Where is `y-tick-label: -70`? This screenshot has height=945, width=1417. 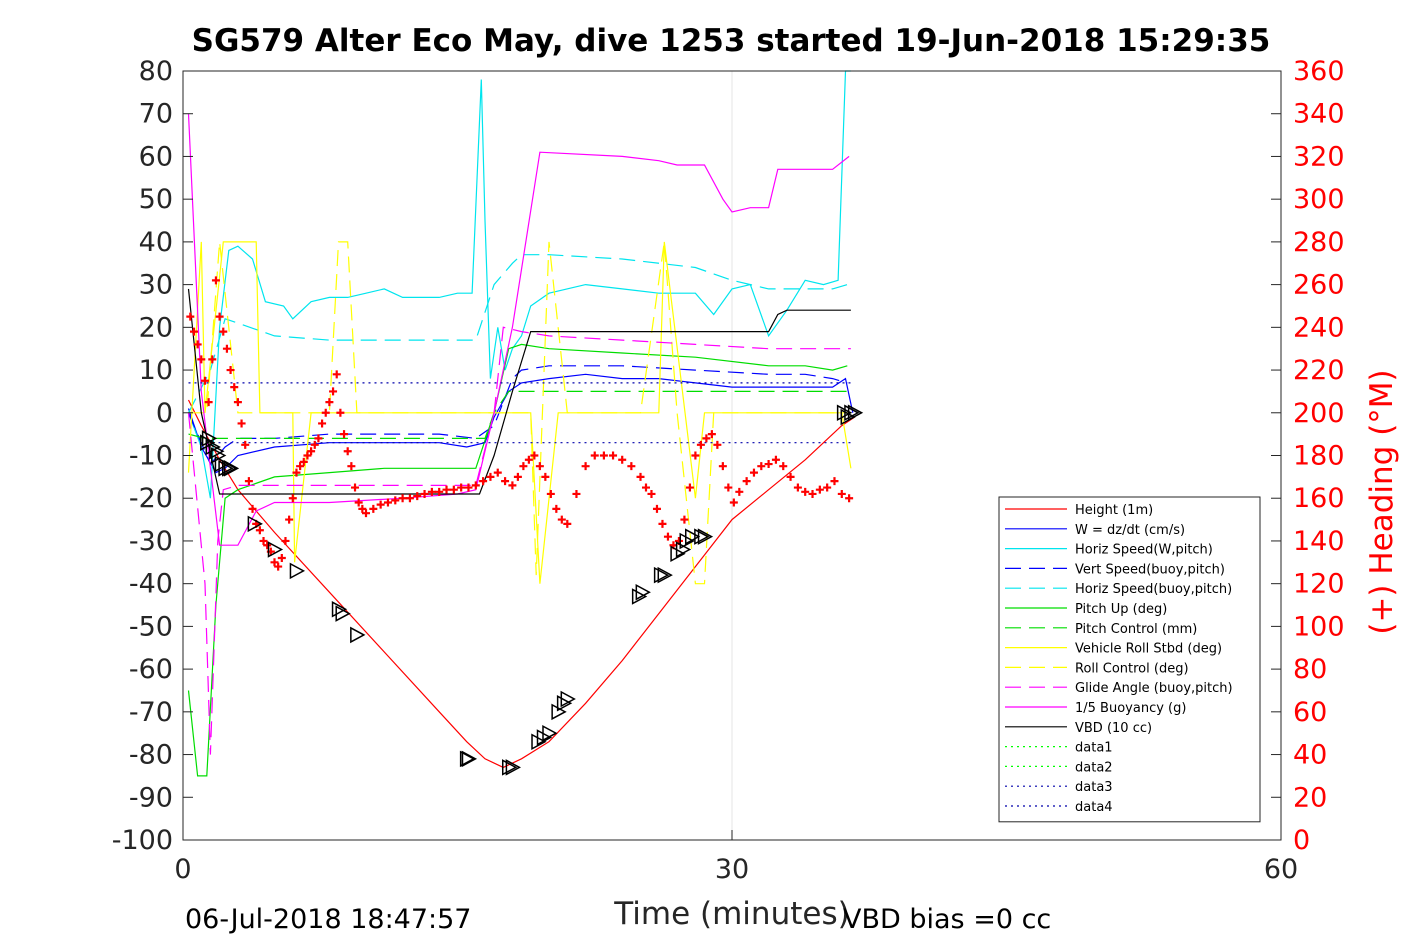 y-tick-label: -70 is located at coordinates (151, 712).